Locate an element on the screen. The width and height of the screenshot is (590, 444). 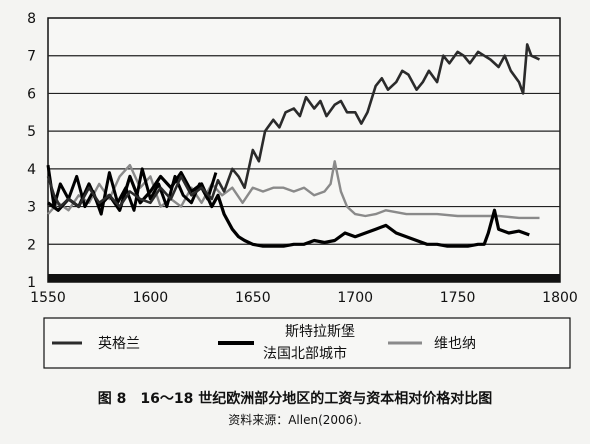
y-tick-label: 3 is located at coordinates (31, 208).